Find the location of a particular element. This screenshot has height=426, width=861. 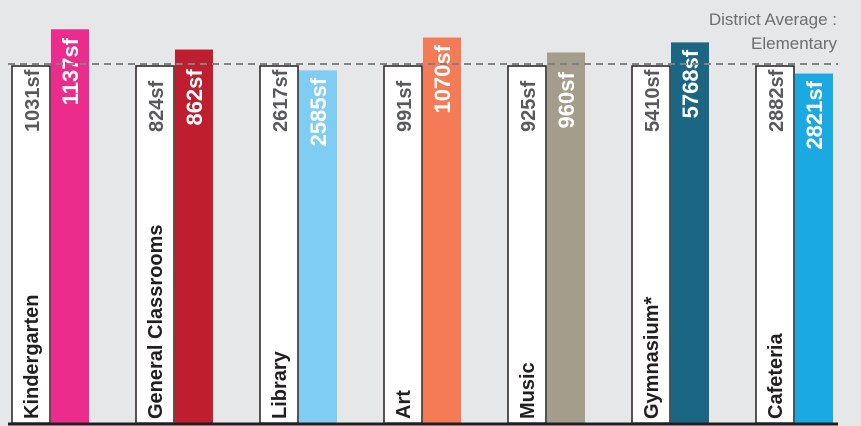

average-value-label-3: 991sf is located at coordinates (405, 106).